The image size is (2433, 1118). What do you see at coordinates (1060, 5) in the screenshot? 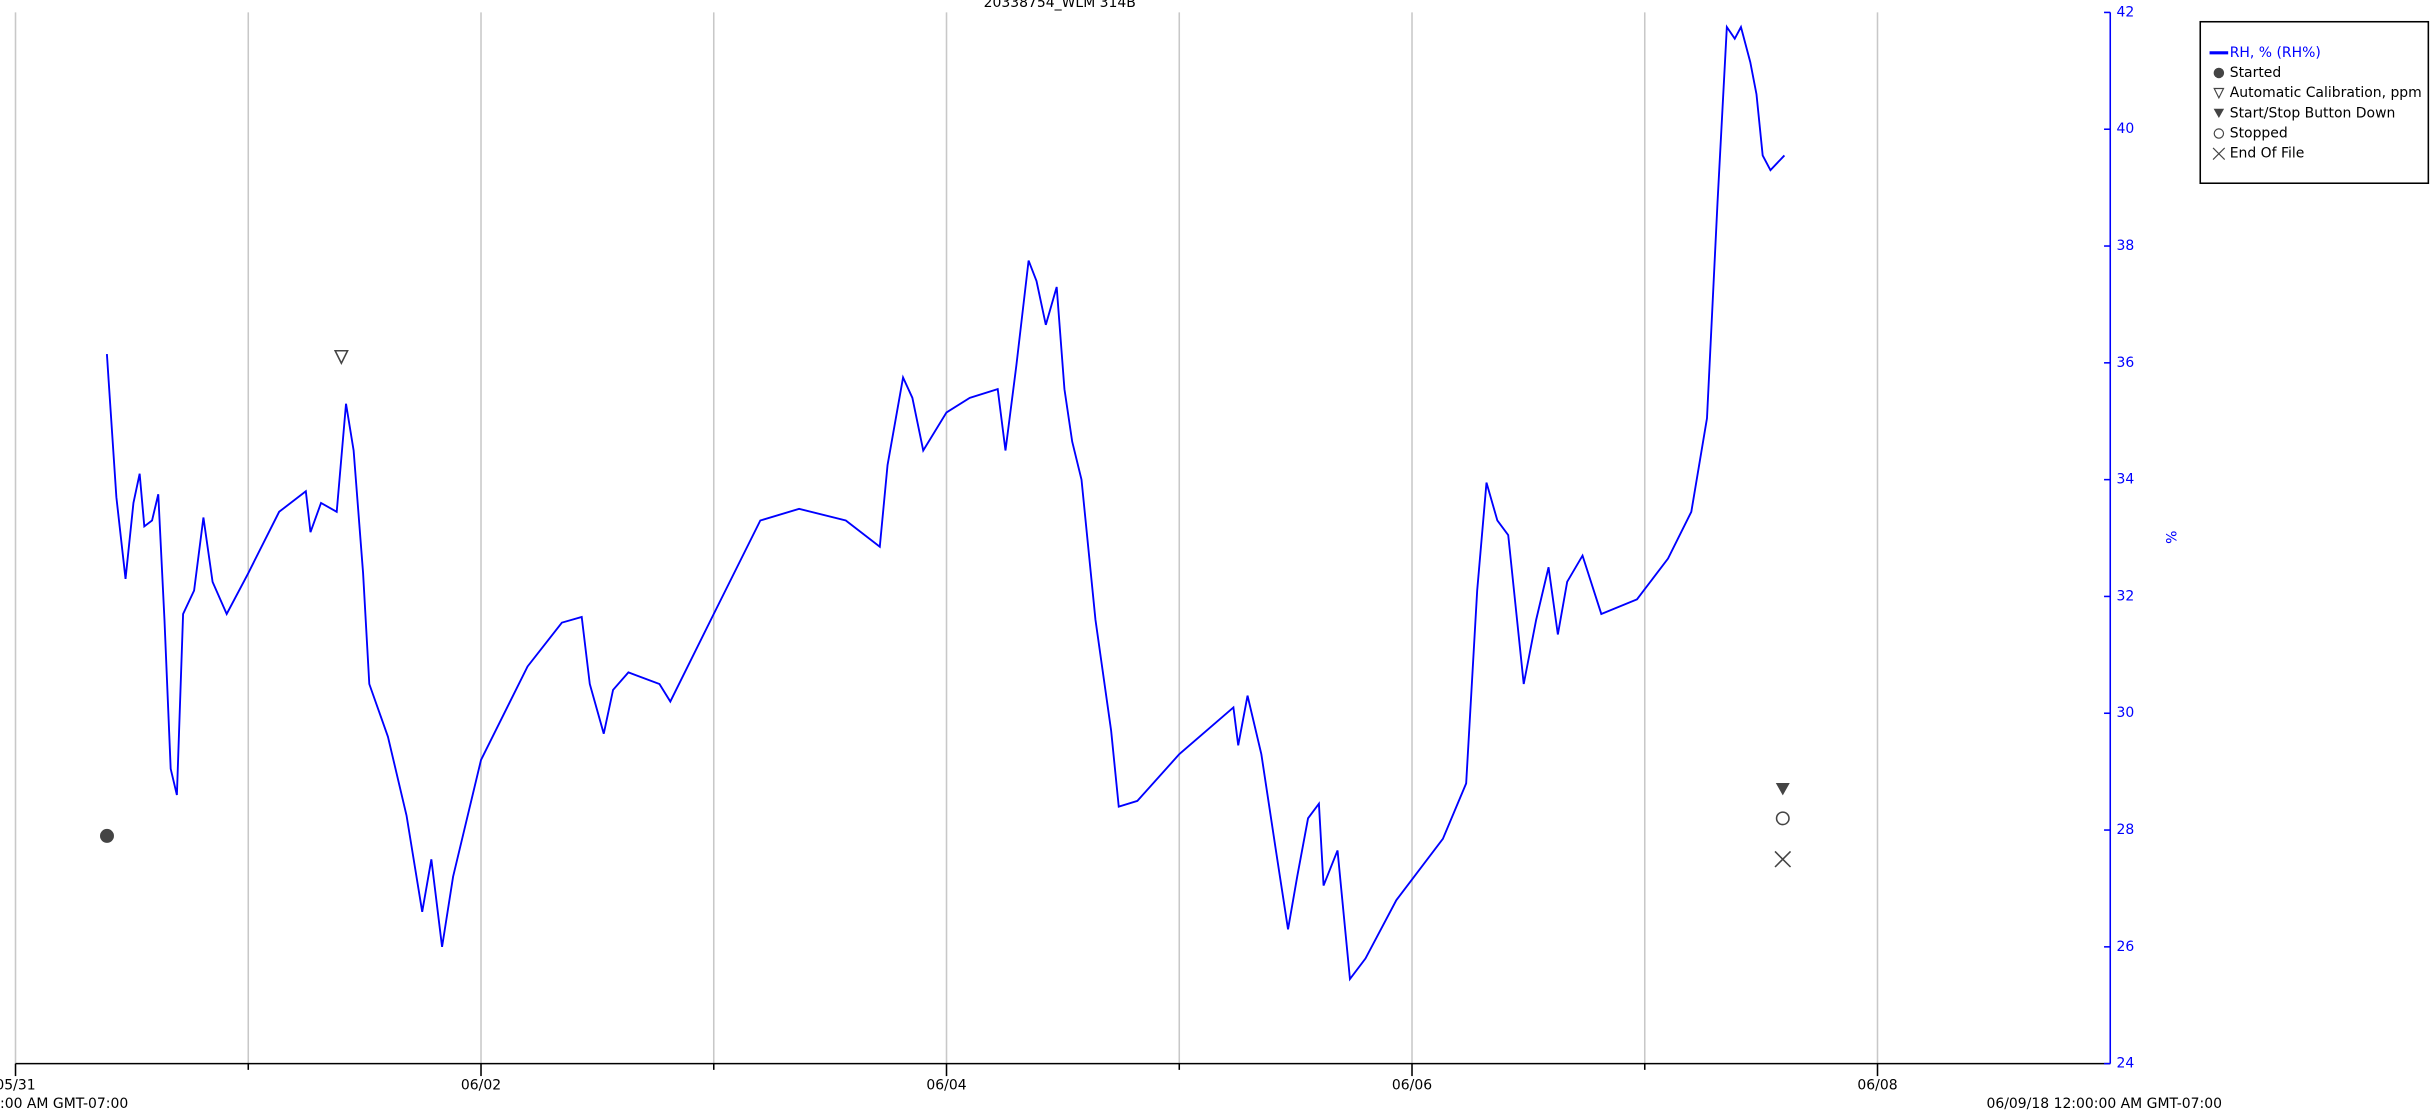
I see `chart-title: 20338754_WLM 314B` at bounding box center [1060, 5].